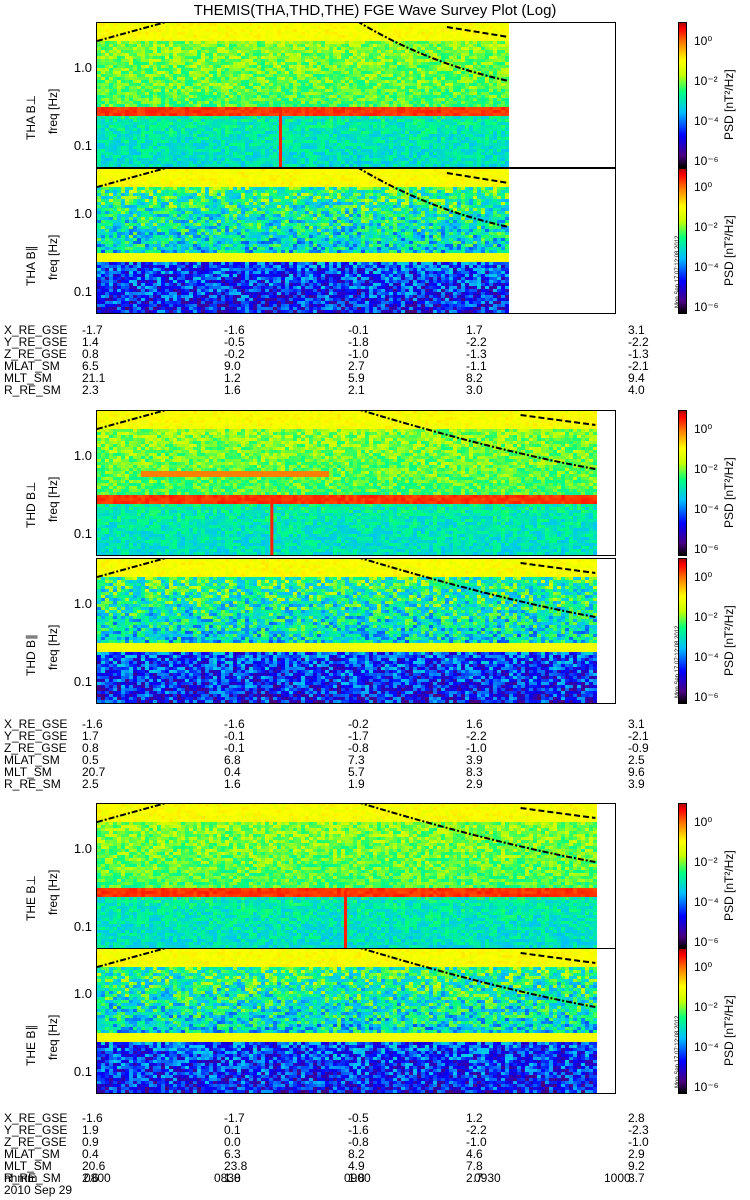  I want to click on time-tick-label: 0830, so click(227, 1178).